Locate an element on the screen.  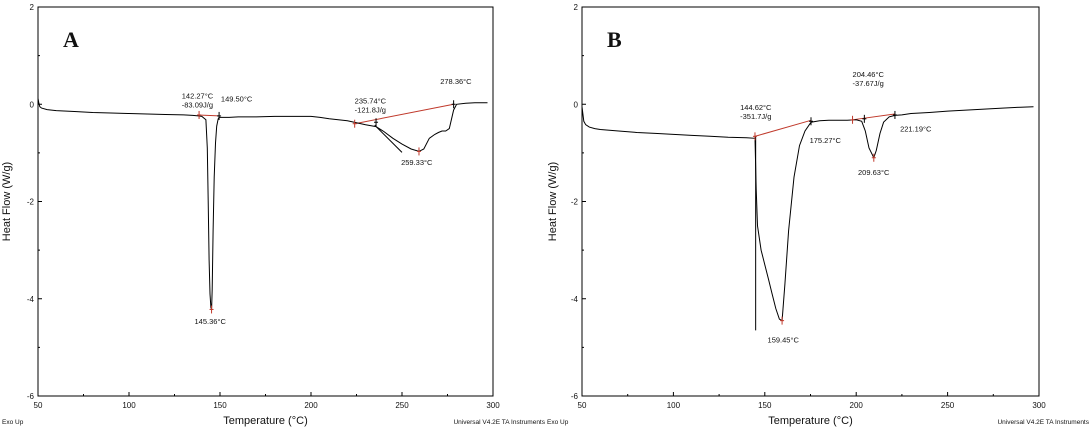
peak-annotation: -37.67J/g is located at coordinates (868, 83).